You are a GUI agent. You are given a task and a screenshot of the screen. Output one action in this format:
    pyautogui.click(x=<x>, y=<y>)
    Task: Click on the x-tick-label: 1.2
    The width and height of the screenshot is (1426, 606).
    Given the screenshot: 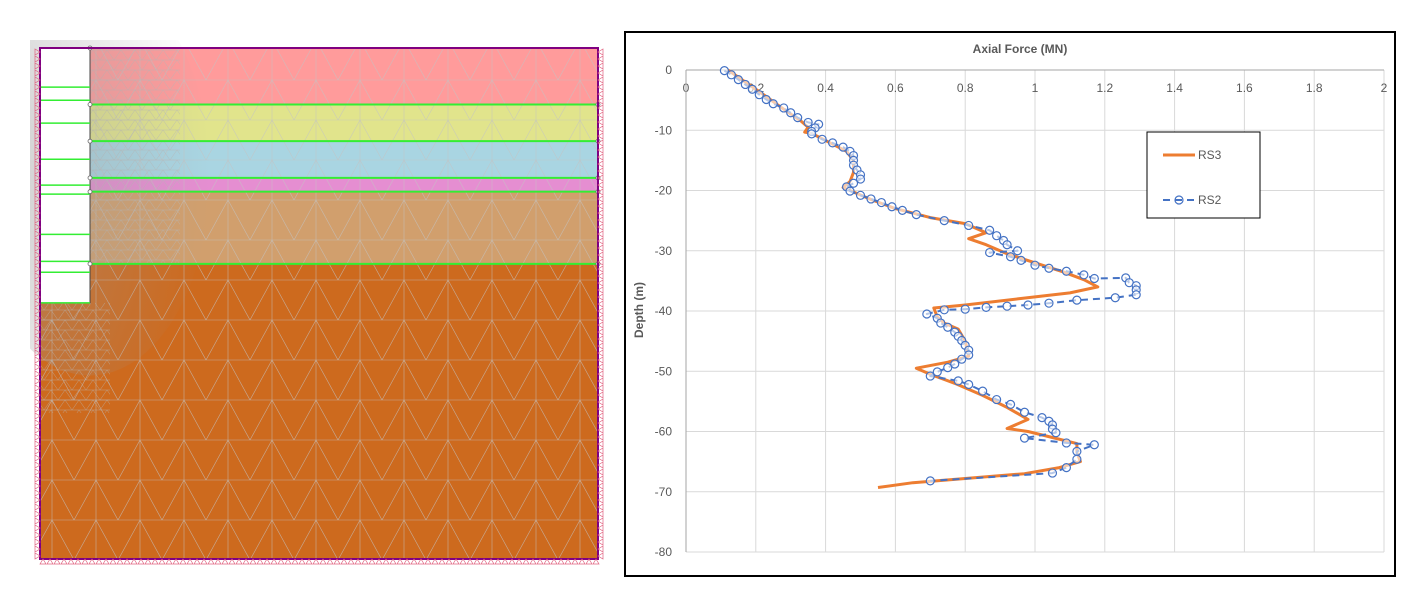 What is the action you would take?
    pyautogui.click(x=1104, y=88)
    